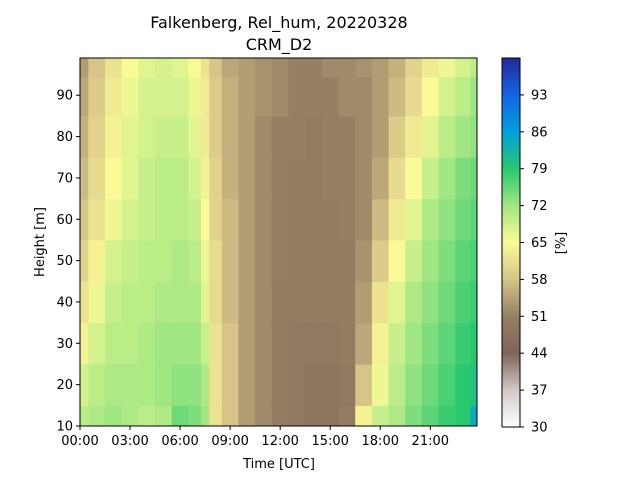  Describe the element at coordinates (539, 243) in the screenshot. I see `colorbar-tick-label: 65` at that location.